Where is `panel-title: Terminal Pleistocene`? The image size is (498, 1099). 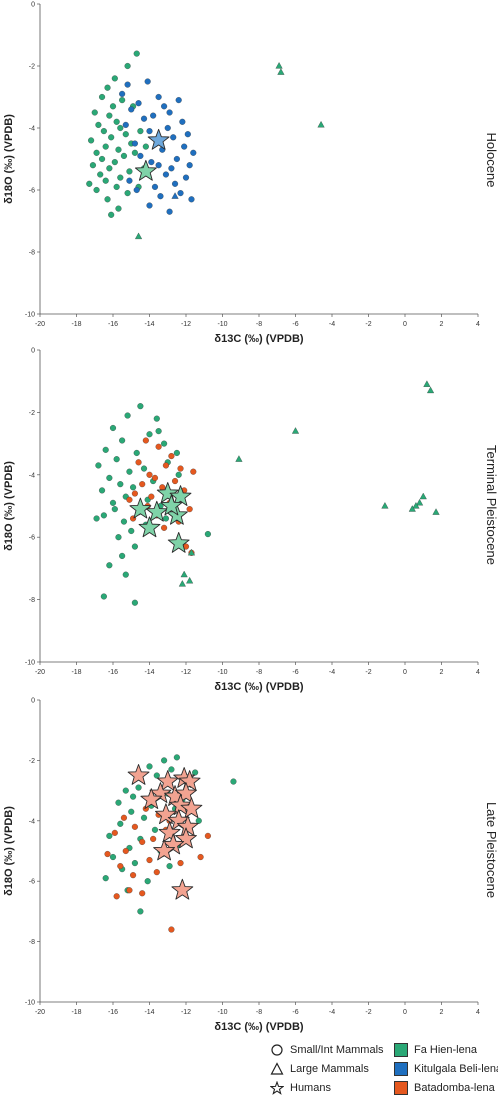
panel-title: Terminal Pleistocene is located at coordinates (491, 505).